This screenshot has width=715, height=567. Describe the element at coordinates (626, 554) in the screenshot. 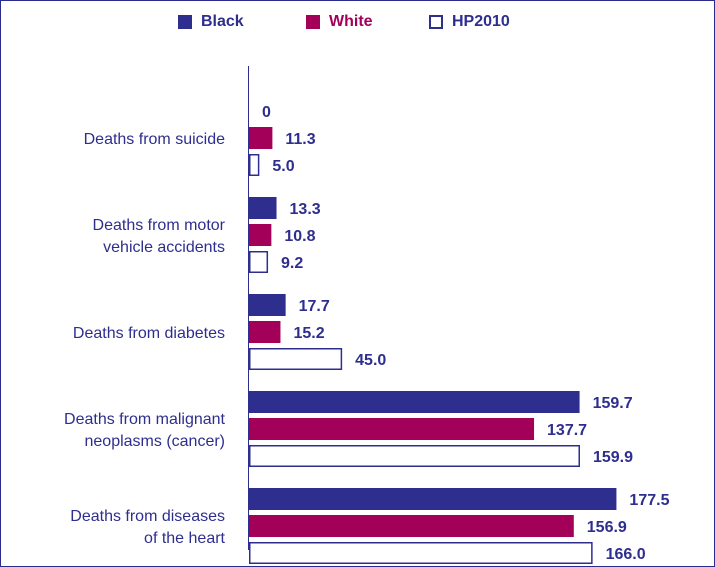

I see `value-label: 166.0` at that location.